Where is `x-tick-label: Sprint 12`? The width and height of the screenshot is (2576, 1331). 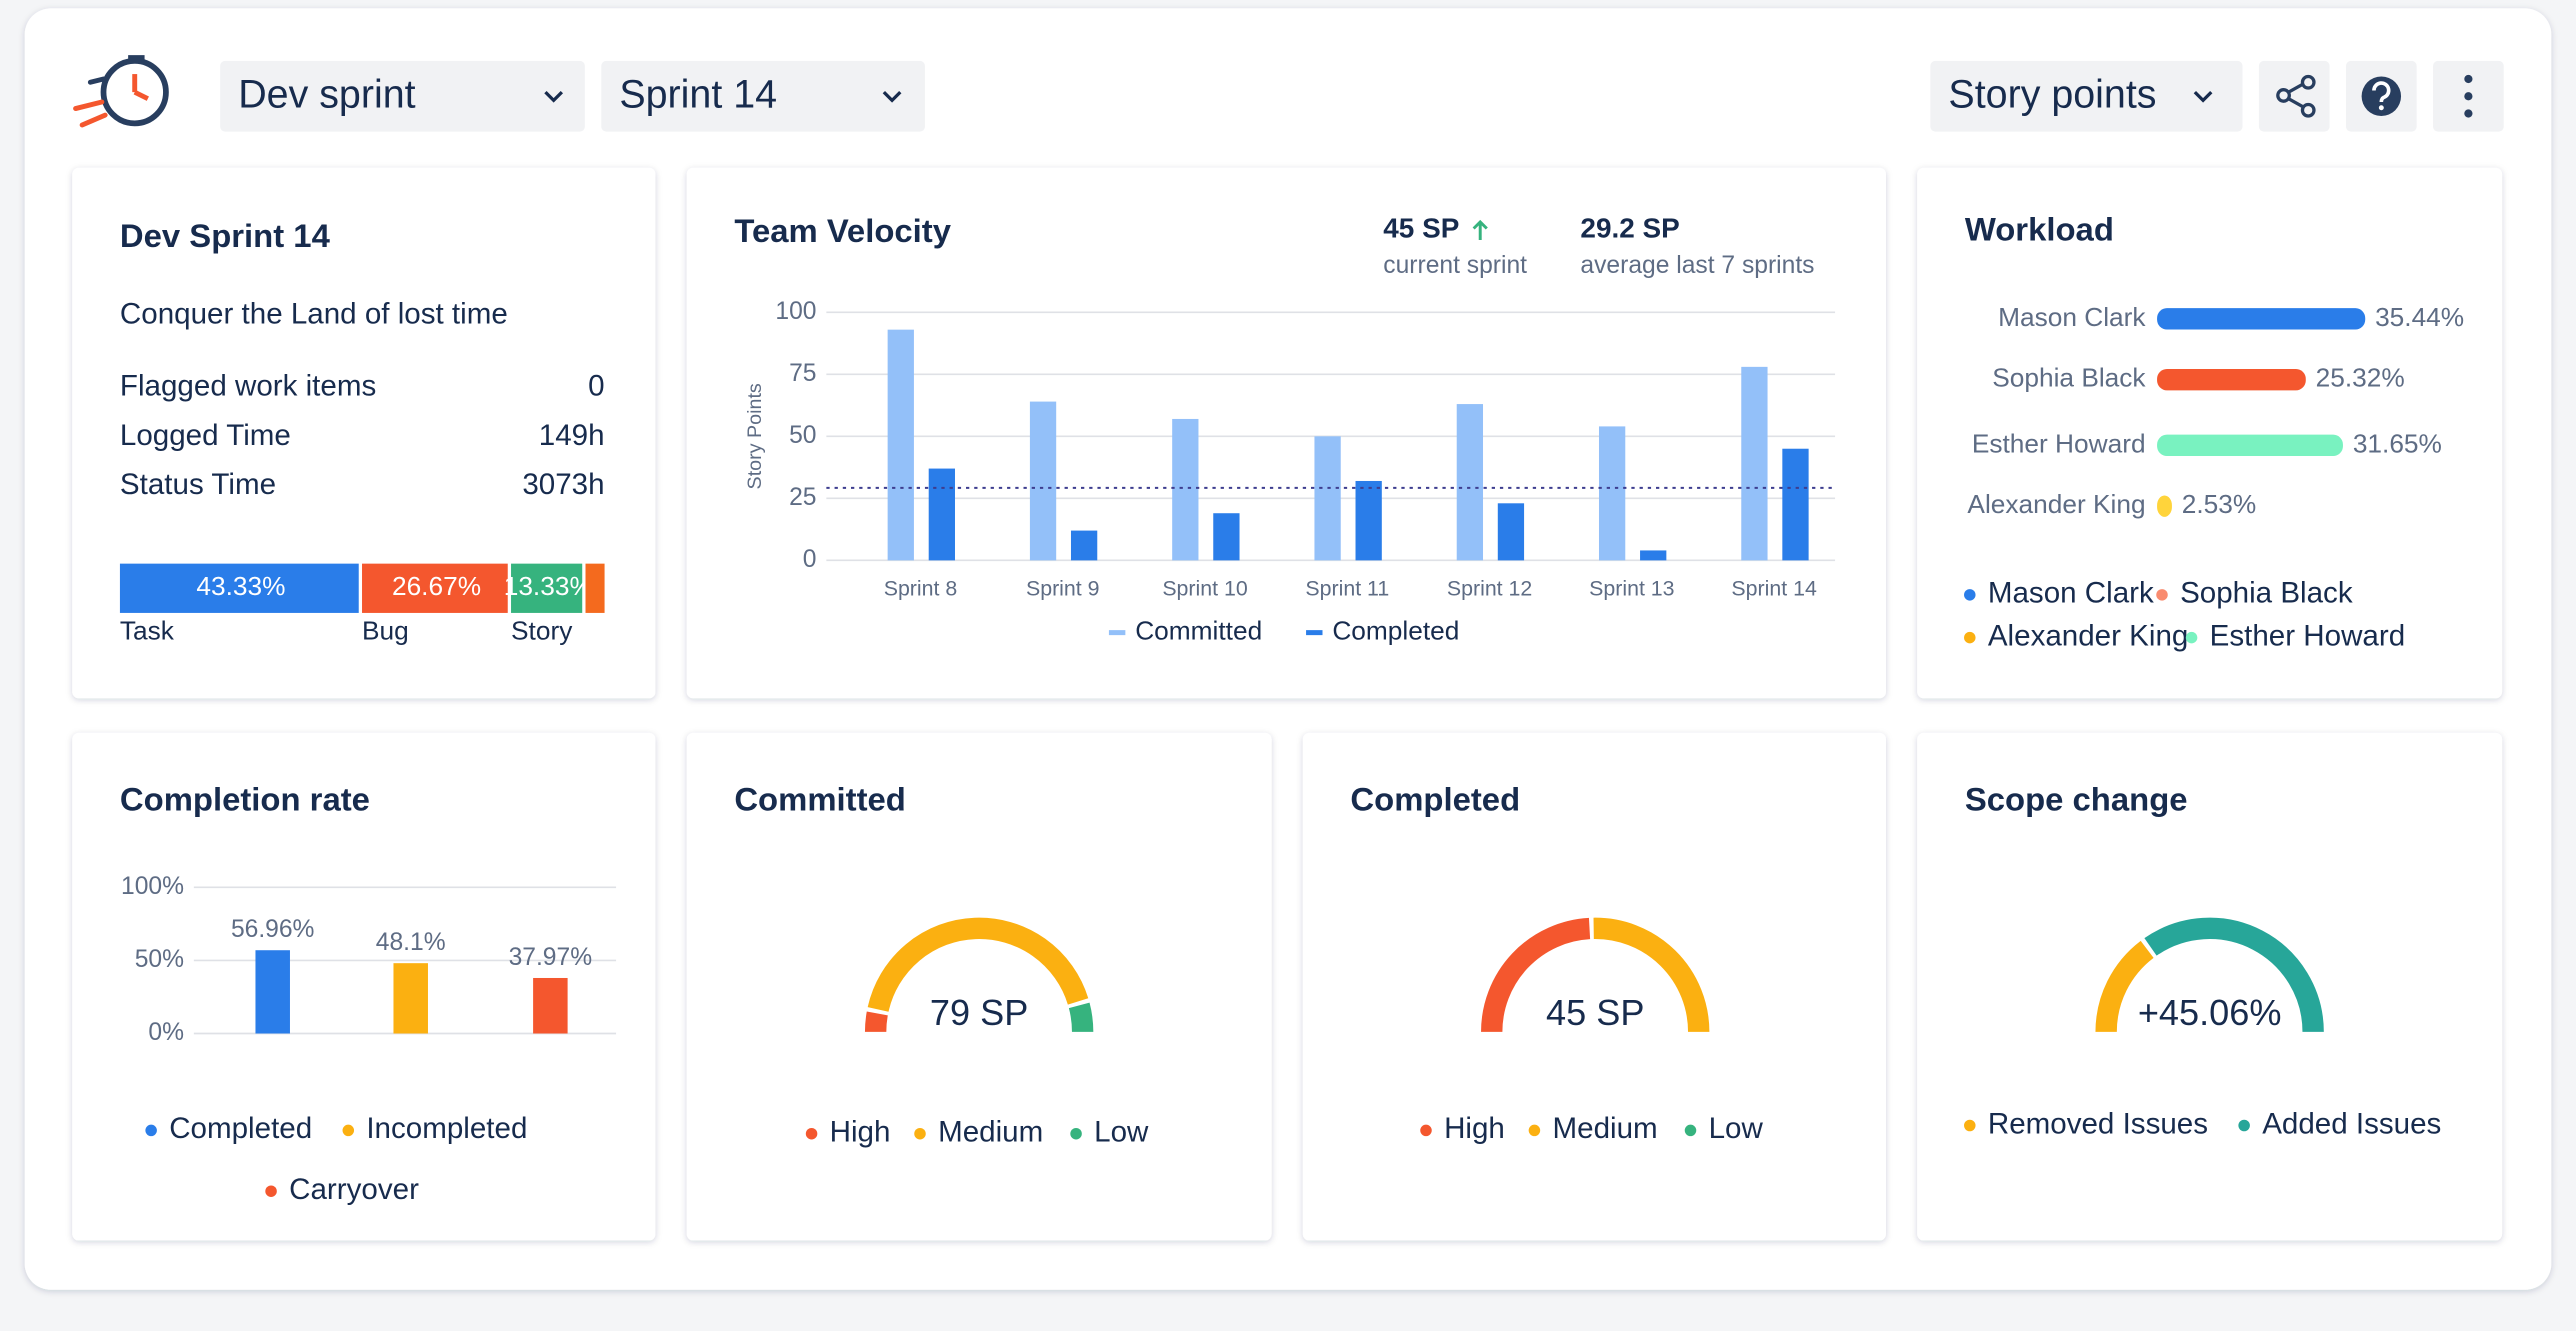
x-tick-label: Sprint 12 is located at coordinates (1489, 589).